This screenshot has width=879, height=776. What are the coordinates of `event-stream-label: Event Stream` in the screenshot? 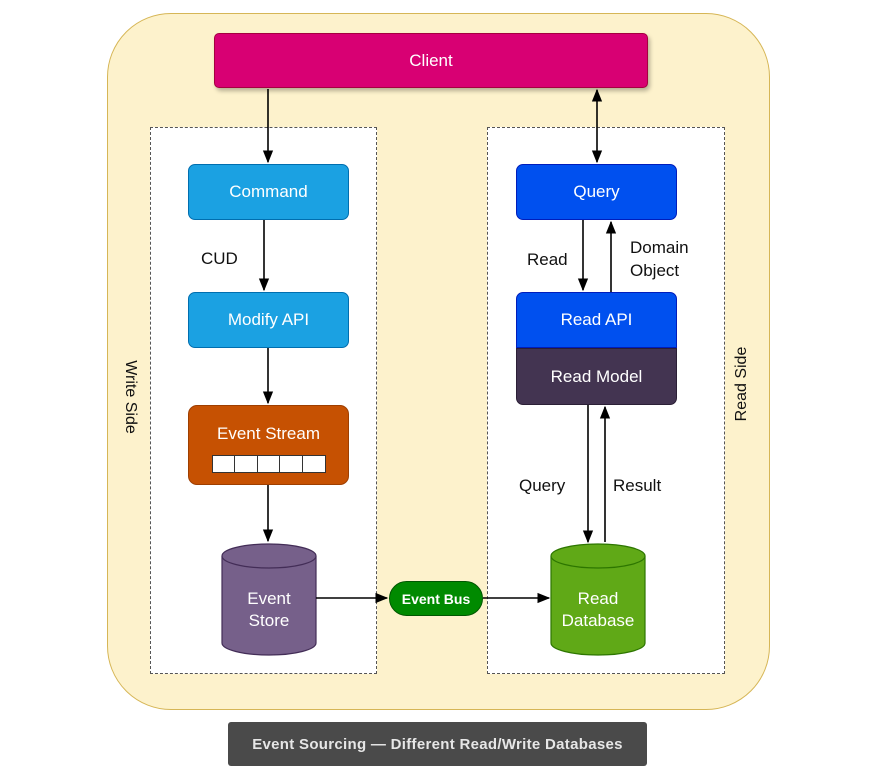 It's located at (268, 433).